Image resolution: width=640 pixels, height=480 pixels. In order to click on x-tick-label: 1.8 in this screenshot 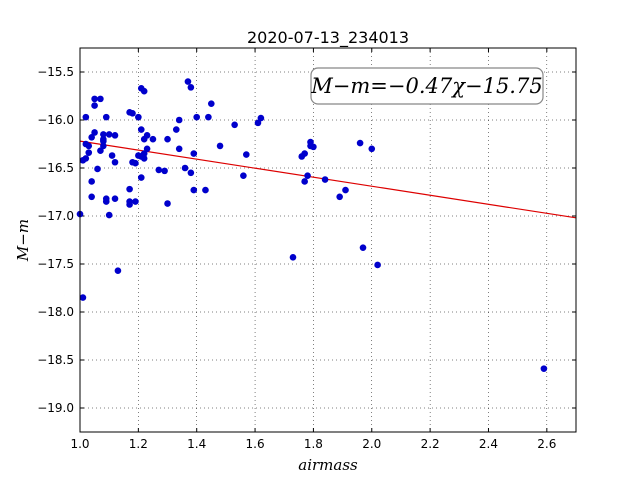, I will do `click(313, 444)`.